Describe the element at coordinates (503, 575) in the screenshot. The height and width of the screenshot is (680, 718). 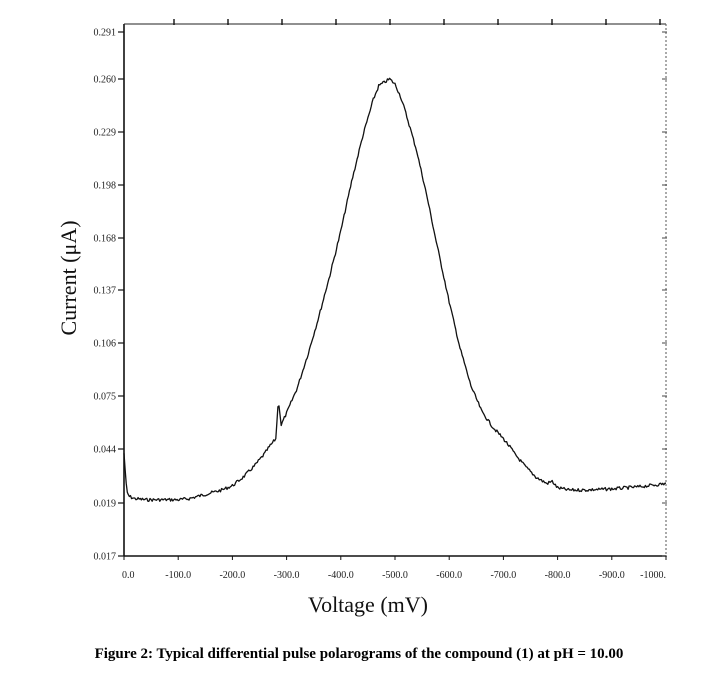
I see `x-tick-label: -700.0` at that location.